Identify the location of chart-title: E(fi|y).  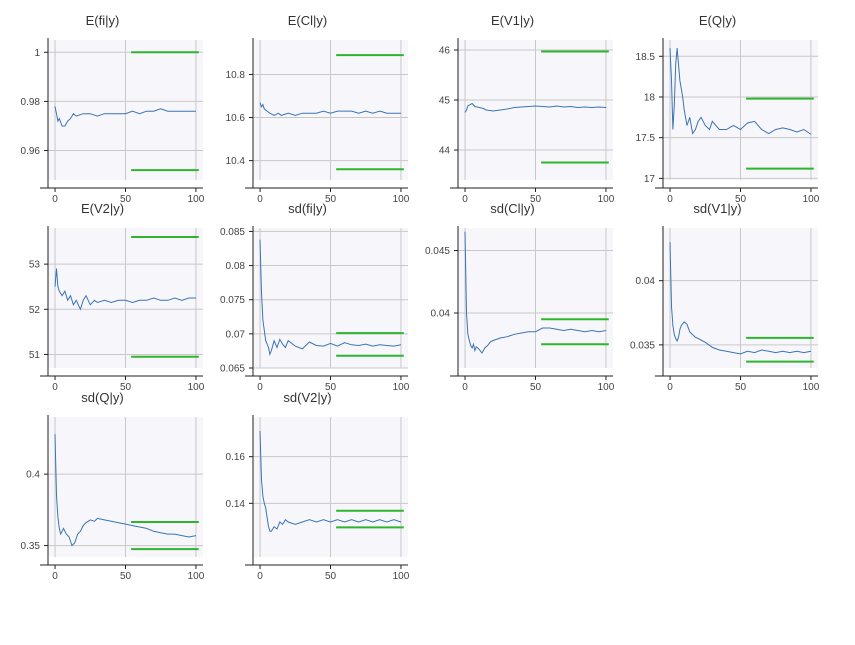
(102, 20).